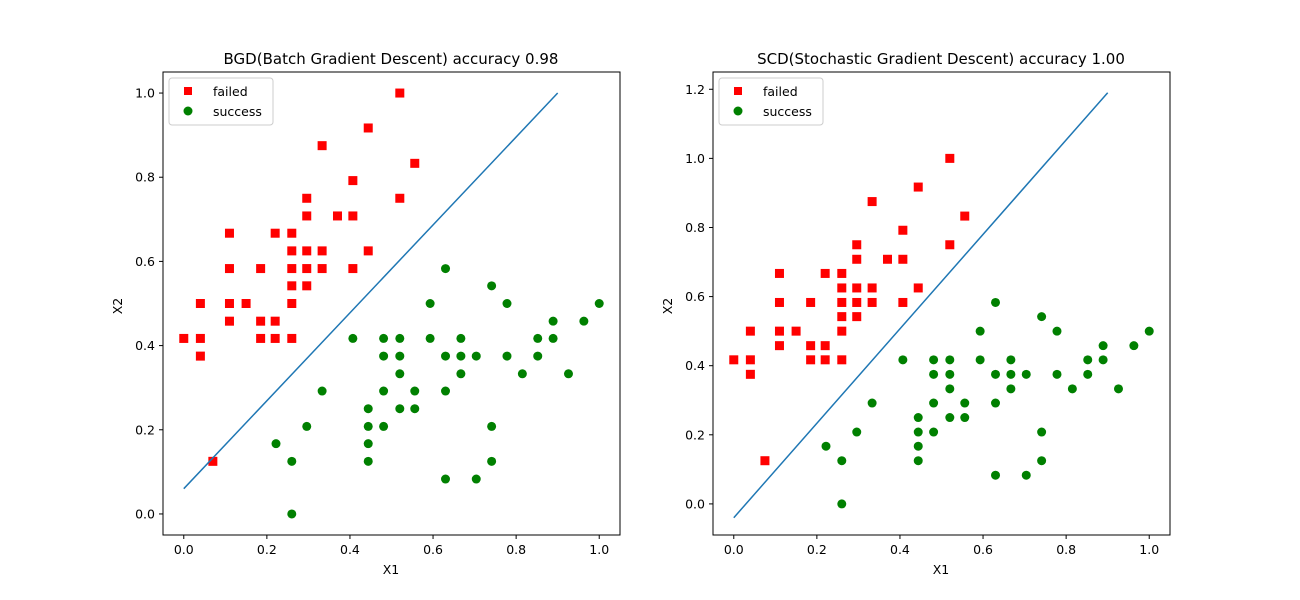 The image size is (1300, 600). I want to click on bgd-x-tick-label: 1.0, so click(599, 549).